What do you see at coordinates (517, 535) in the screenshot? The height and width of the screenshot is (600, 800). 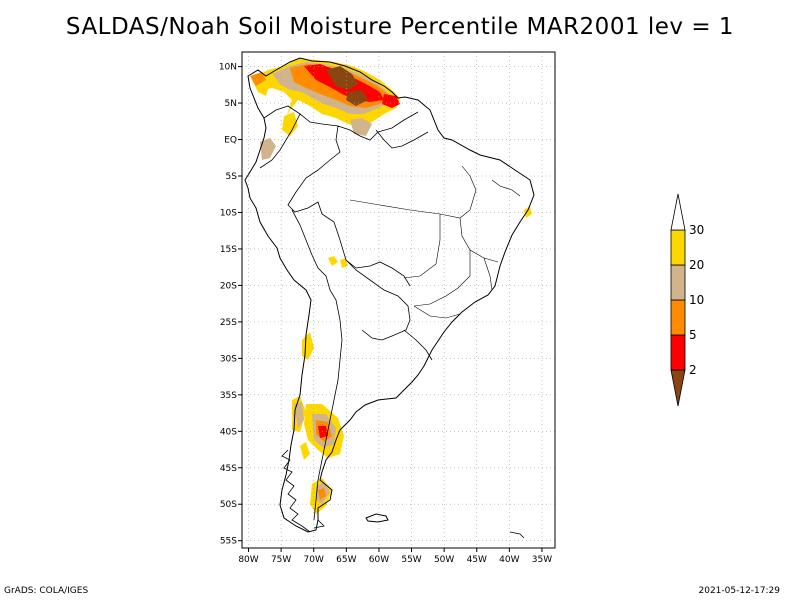 I see `east-pacific-islands` at bounding box center [517, 535].